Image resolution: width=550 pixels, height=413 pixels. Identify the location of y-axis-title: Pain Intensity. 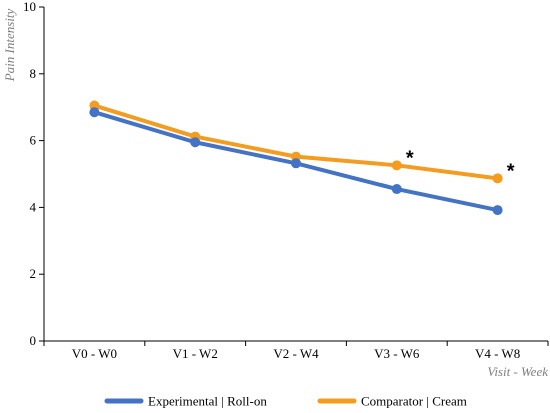
(9, 45).